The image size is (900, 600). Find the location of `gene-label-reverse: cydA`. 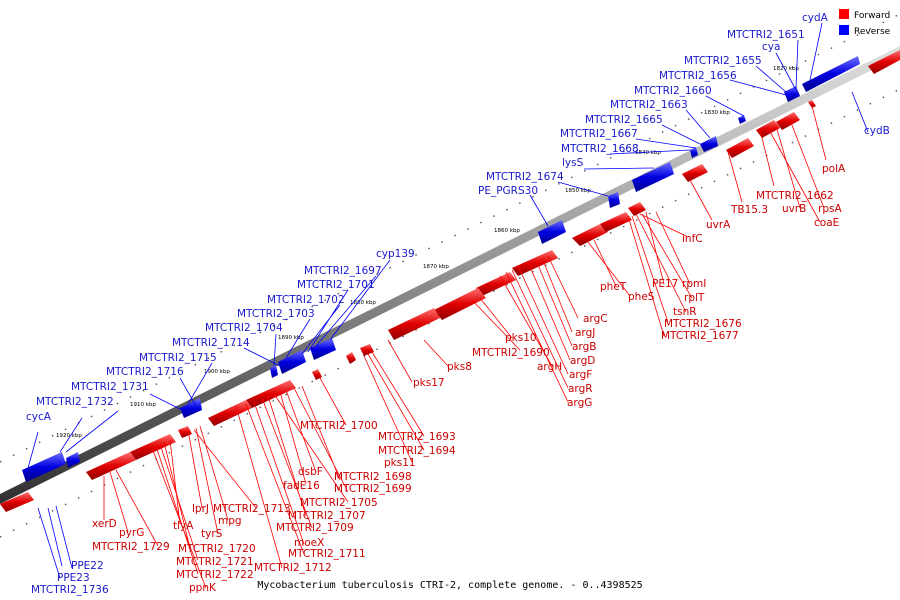

gene-label-reverse: cydA is located at coordinates (815, 18).